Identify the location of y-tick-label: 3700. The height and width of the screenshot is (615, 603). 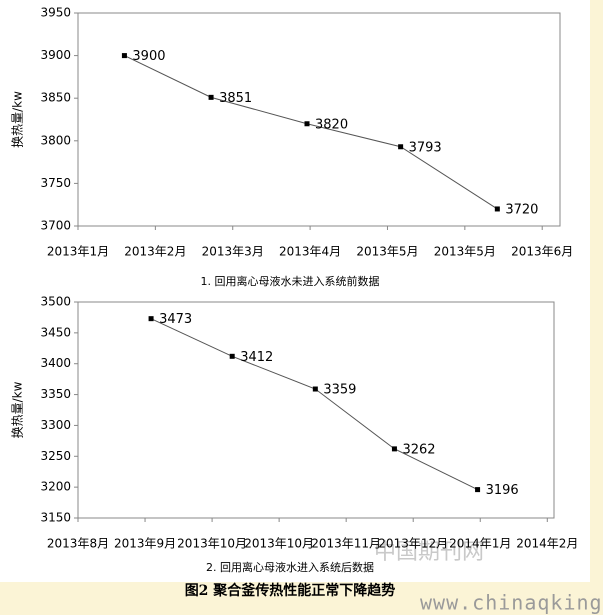
(55, 226).